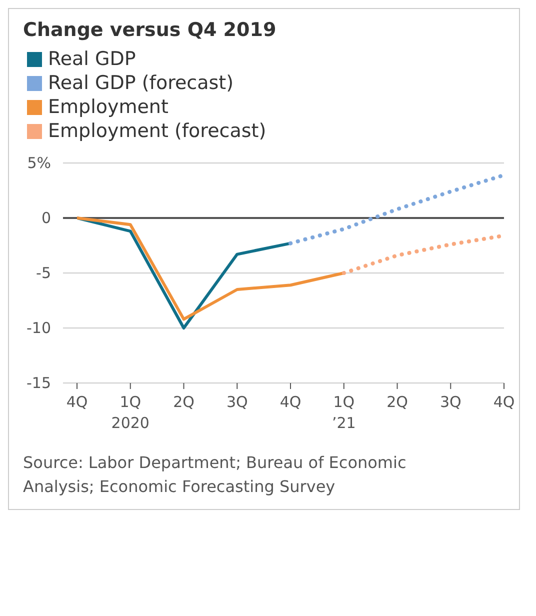 The image size is (536, 616). What do you see at coordinates (130, 412) in the screenshot?
I see `x-tick-label: 1Q 2020` at bounding box center [130, 412].